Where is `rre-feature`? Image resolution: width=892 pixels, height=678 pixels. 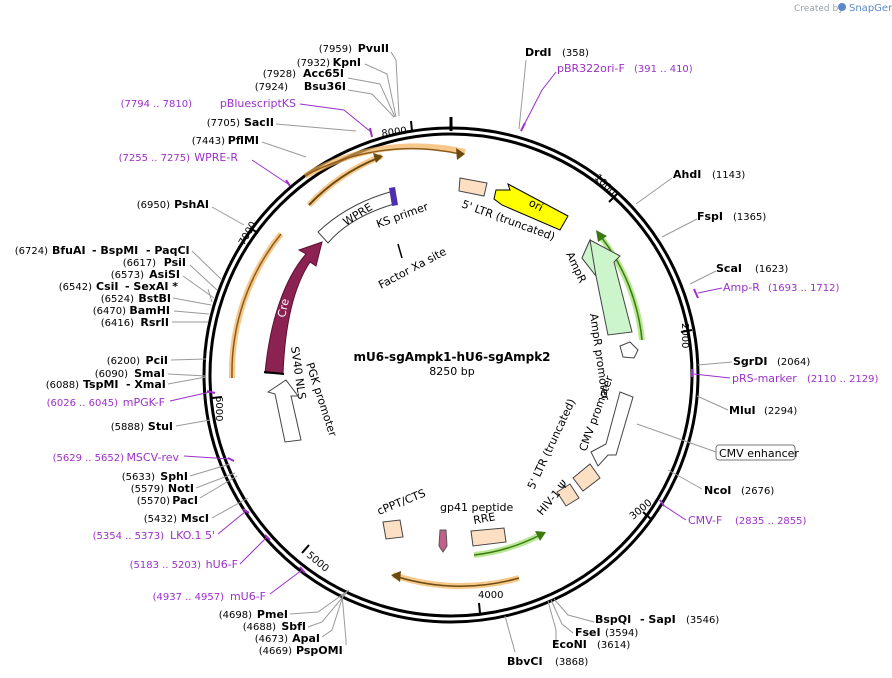
rre-feature is located at coordinates (488, 537).